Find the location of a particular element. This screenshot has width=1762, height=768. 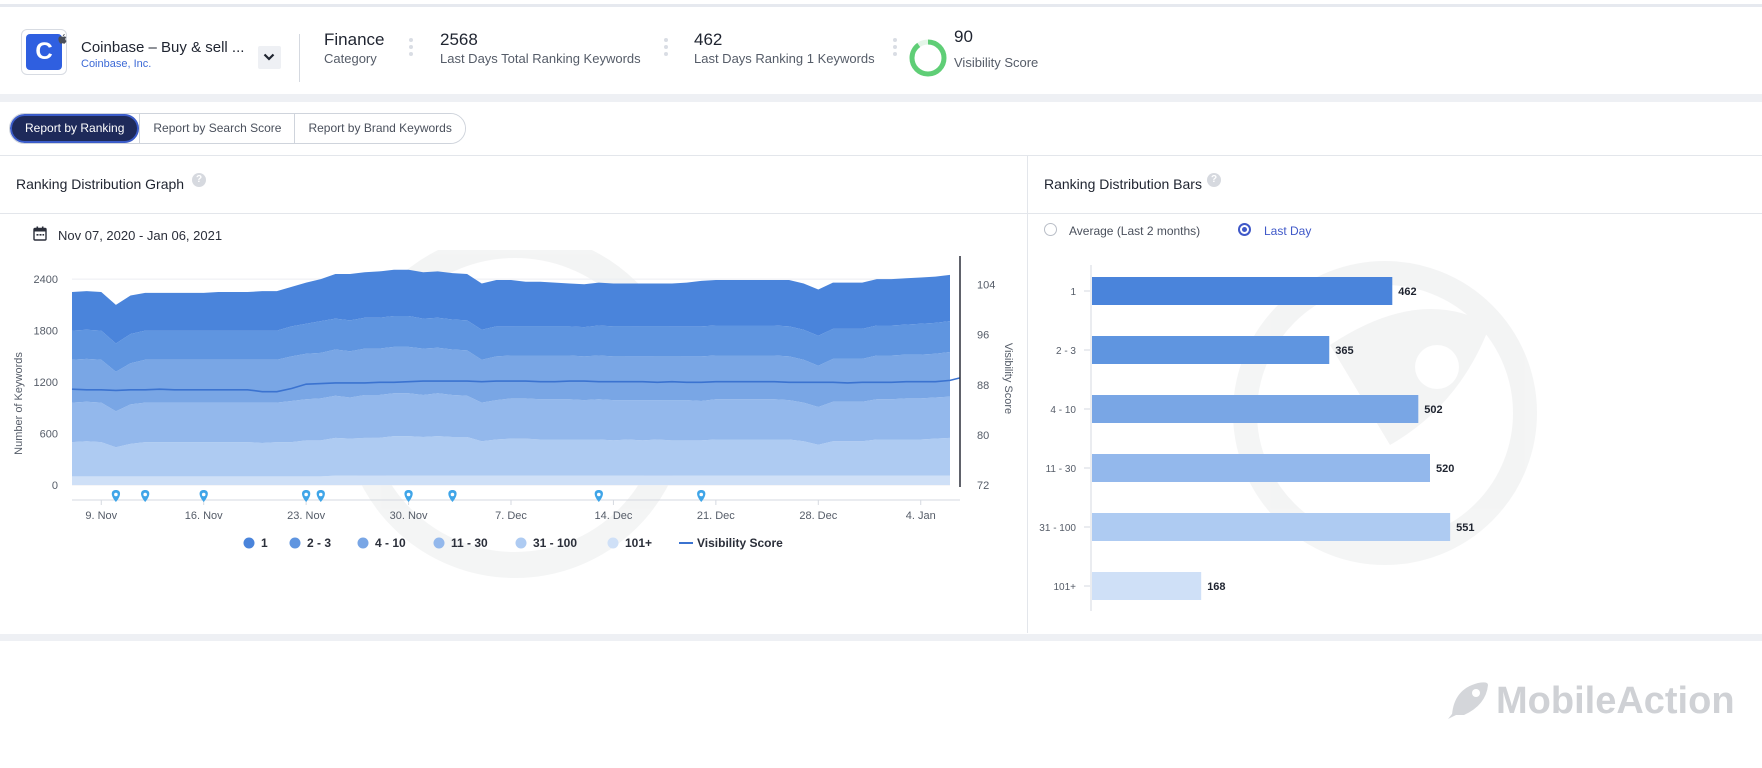

rocket-icon is located at coordinates (1468, 700).